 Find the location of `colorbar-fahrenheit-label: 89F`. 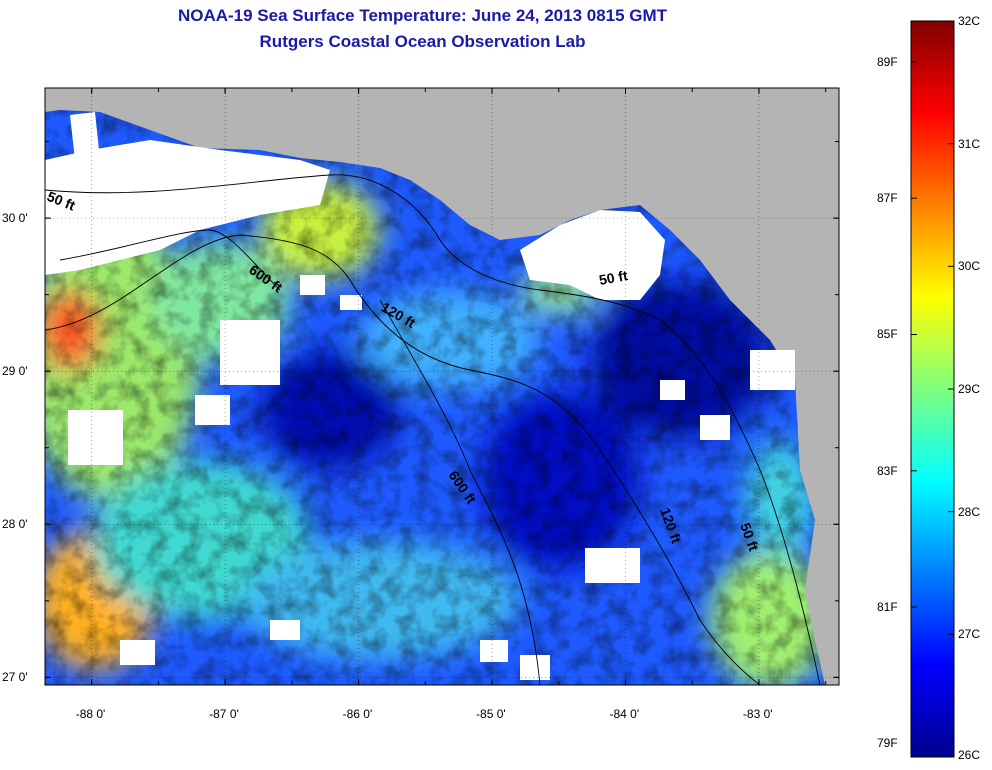

colorbar-fahrenheit-label: 89F is located at coordinates (887, 61).